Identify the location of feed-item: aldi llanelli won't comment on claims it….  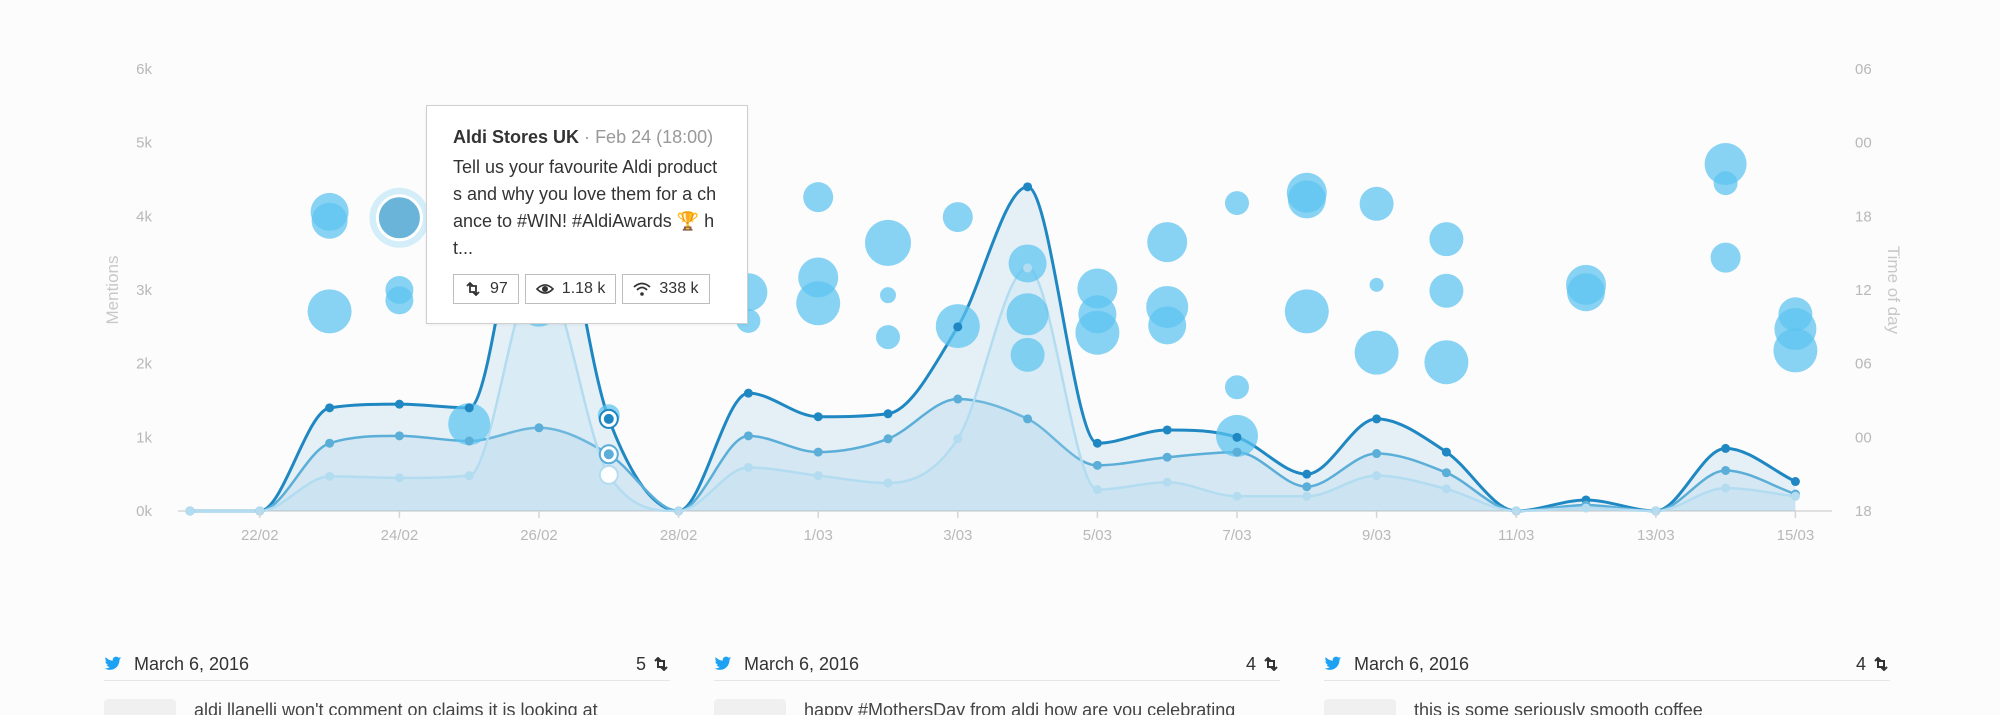
(387, 707).